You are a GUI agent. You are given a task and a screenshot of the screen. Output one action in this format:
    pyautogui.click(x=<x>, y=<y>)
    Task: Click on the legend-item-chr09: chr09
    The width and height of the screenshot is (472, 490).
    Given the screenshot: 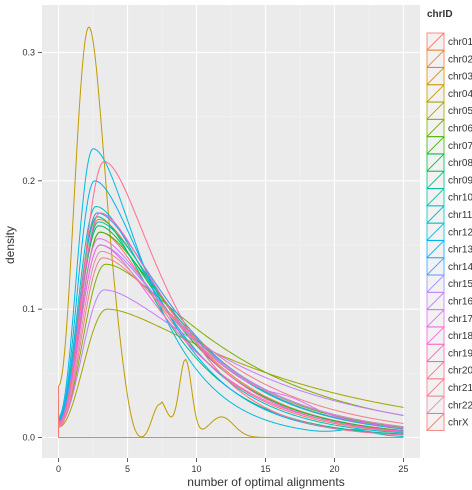 What is the action you would take?
    pyautogui.click(x=449, y=179)
    